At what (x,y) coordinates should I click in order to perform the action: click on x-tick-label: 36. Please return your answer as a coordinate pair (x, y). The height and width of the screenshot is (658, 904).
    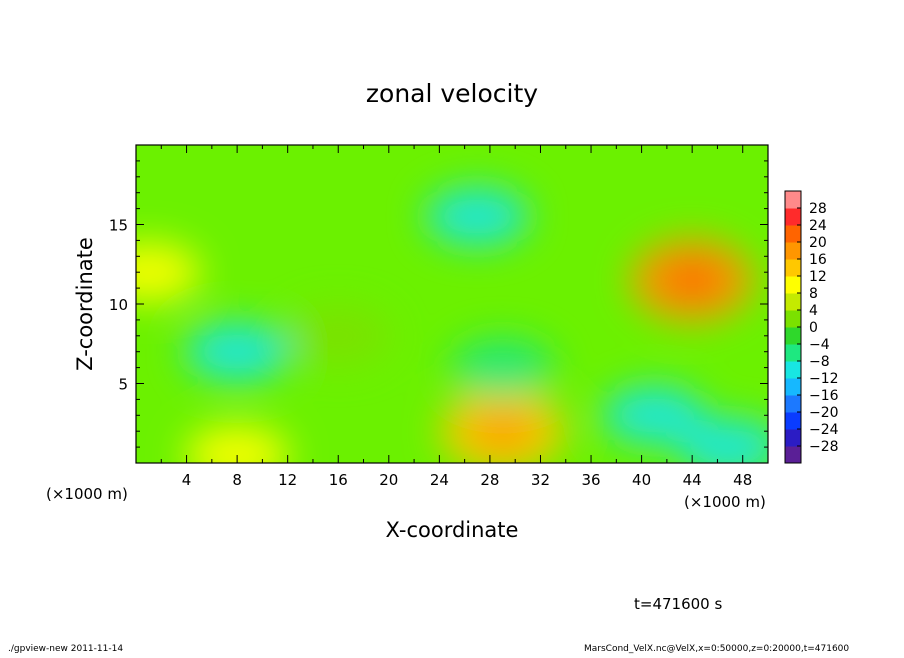
    Looking at the image, I should click on (590, 480).